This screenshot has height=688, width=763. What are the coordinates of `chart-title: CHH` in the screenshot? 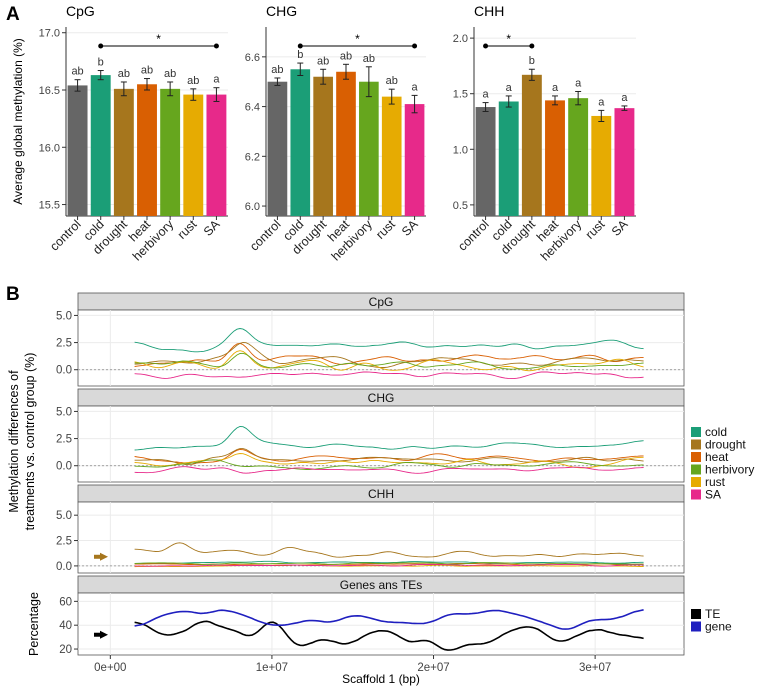 It's located at (489, 11).